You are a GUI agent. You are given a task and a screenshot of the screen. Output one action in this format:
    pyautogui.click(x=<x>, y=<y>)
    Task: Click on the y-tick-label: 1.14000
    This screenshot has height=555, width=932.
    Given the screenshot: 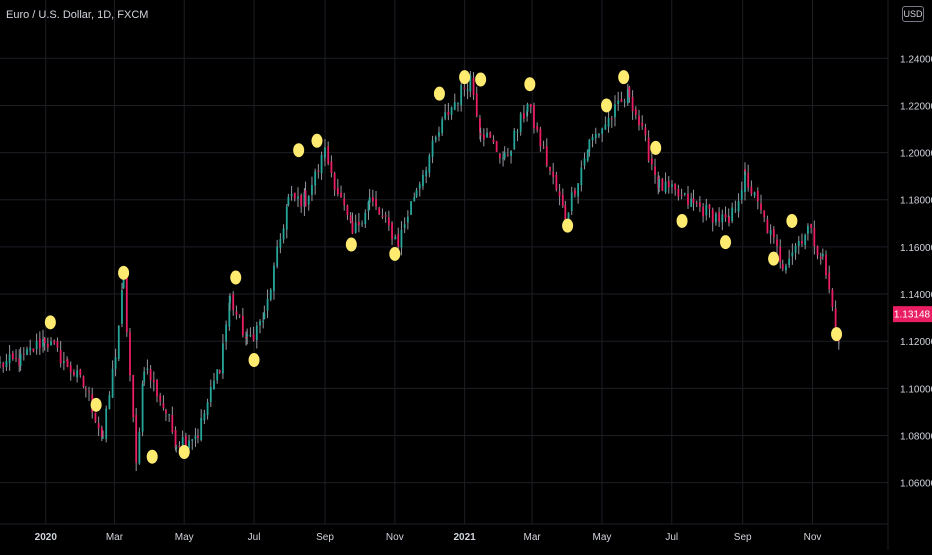 What is the action you would take?
    pyautogui.click(x=916, y=295)
    